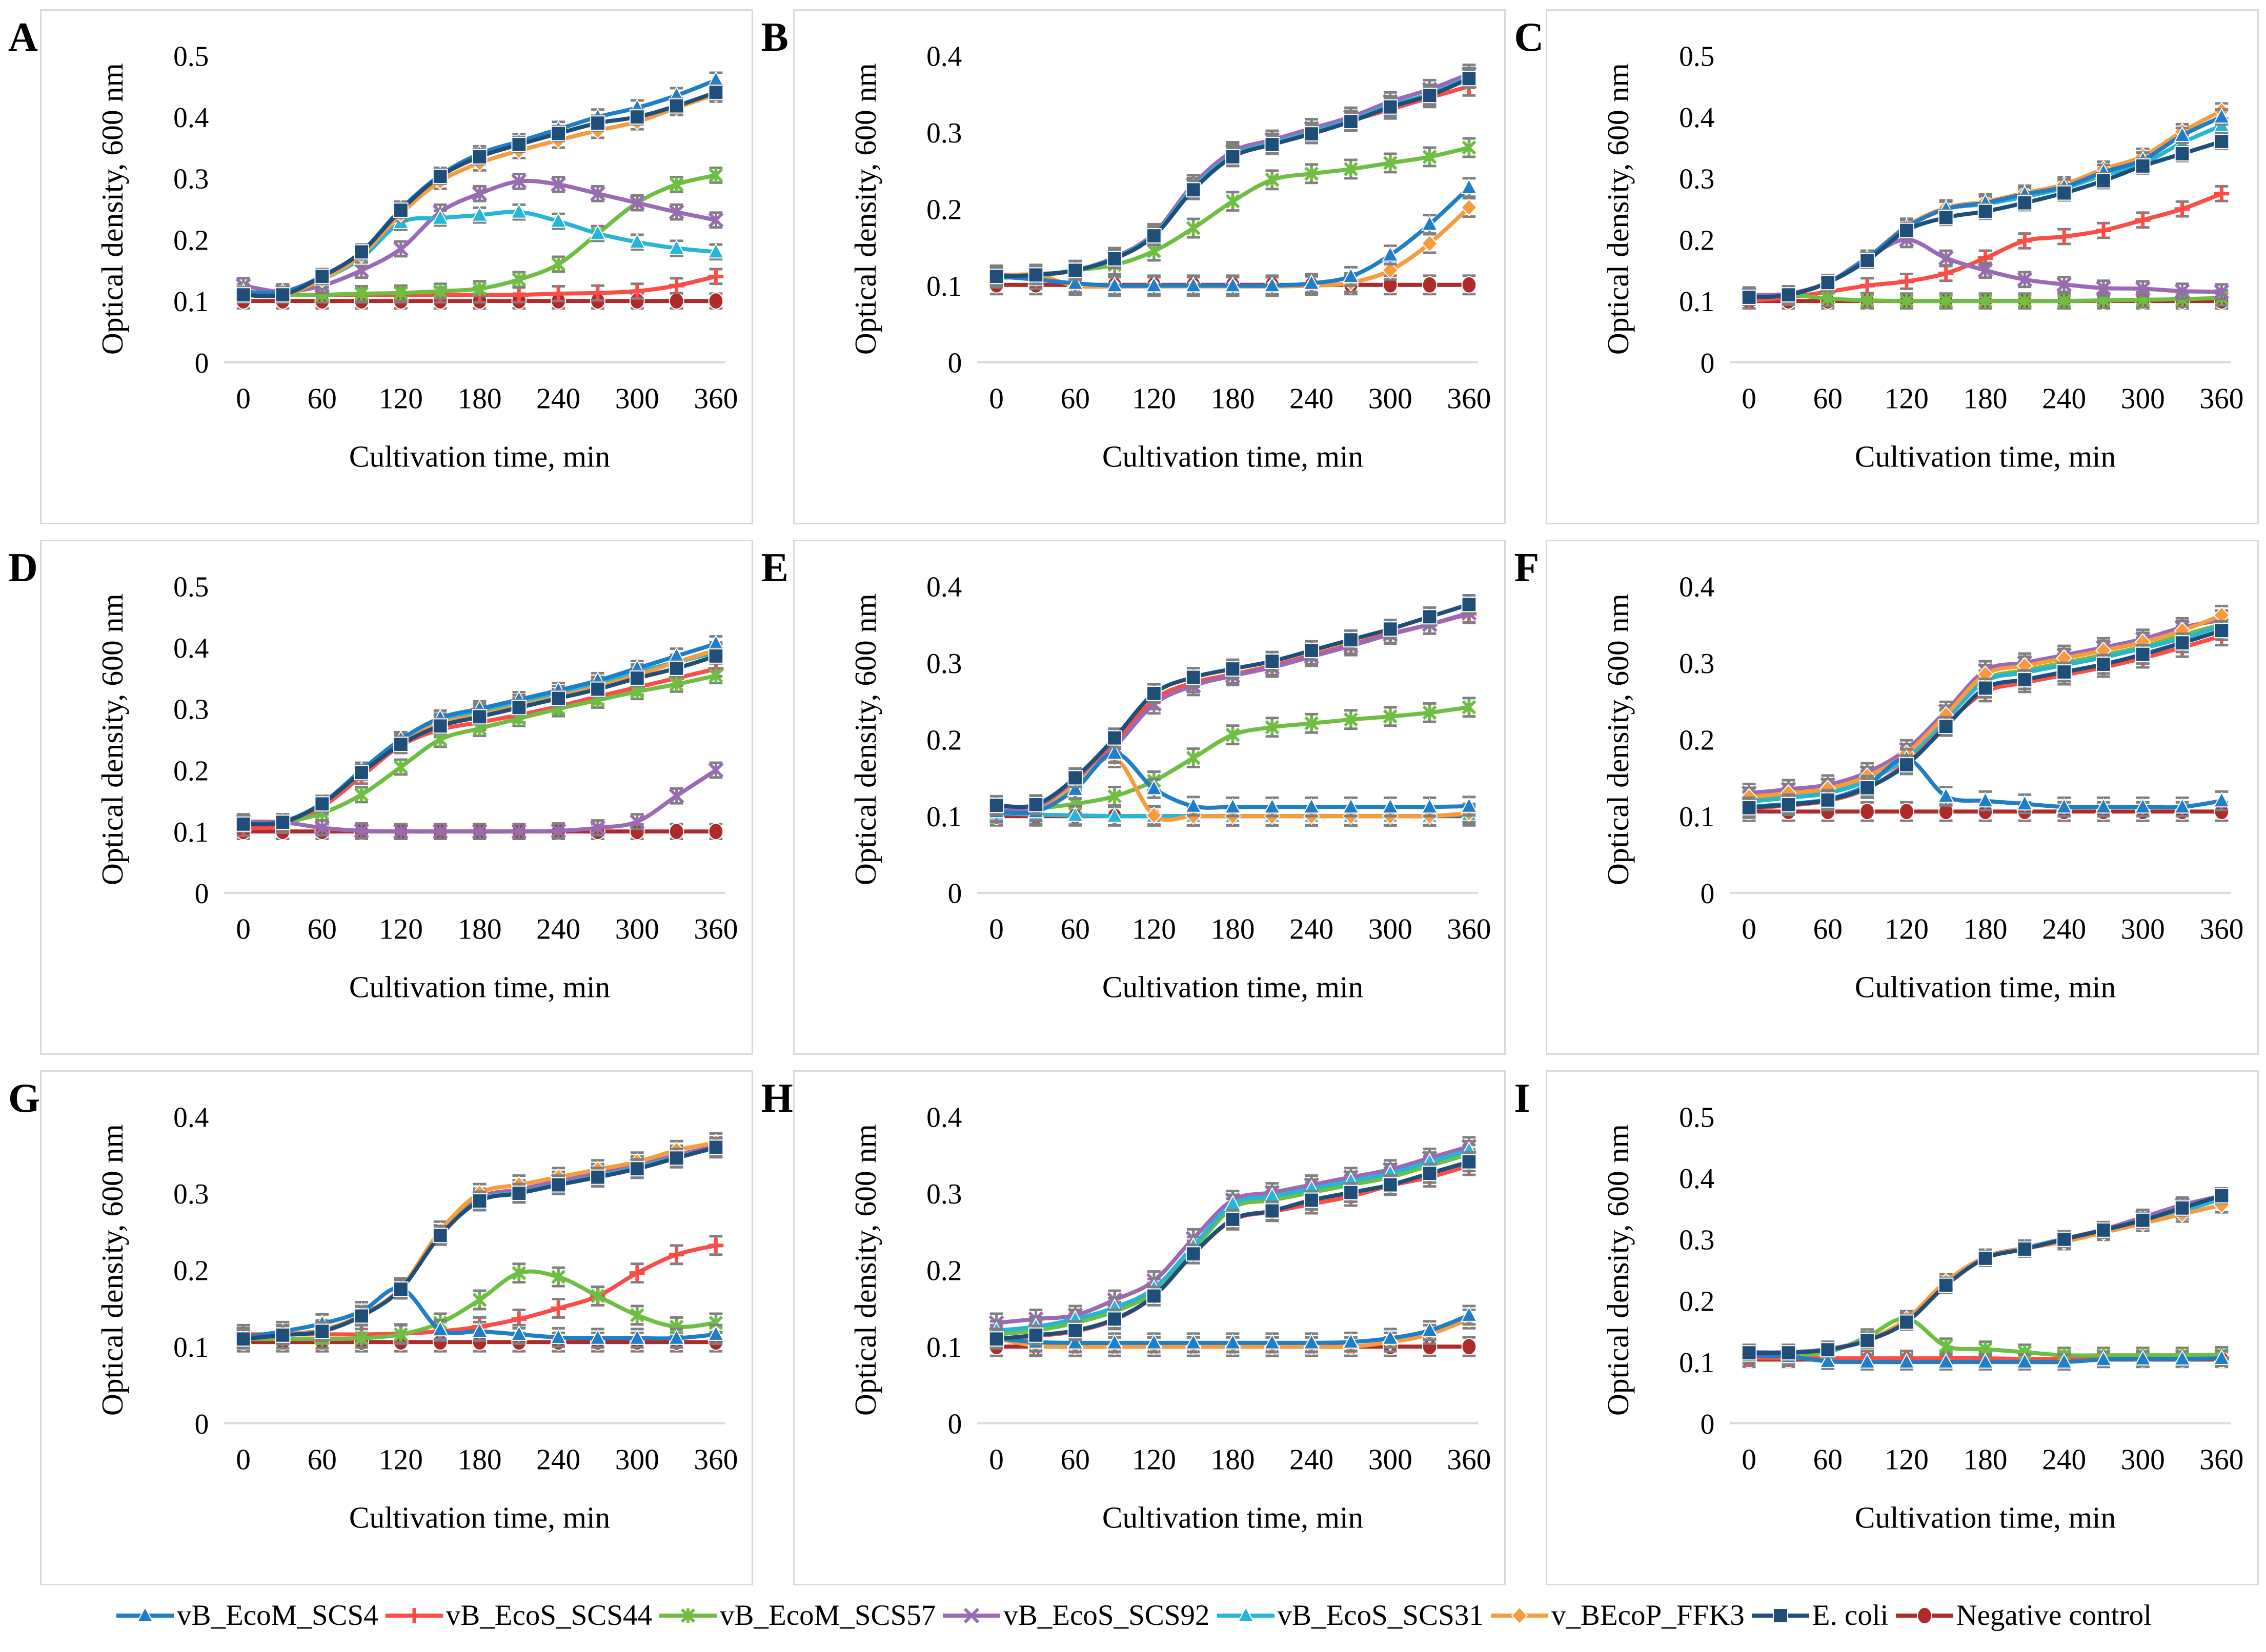 This screenshot has width=2266, height=1652. I want to click on panel-h-letter: H, so click(777, 1098).